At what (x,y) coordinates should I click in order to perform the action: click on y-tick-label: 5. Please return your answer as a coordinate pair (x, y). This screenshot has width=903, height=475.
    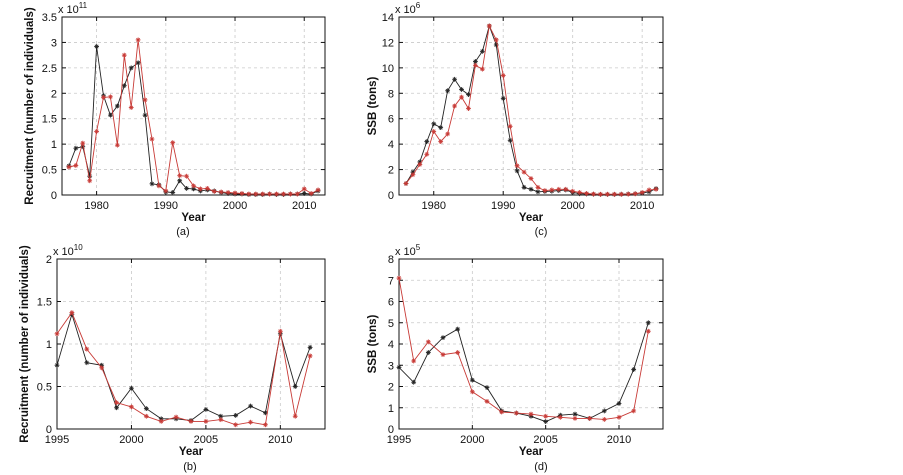
    Looking at the image, I should click on (391, 324).